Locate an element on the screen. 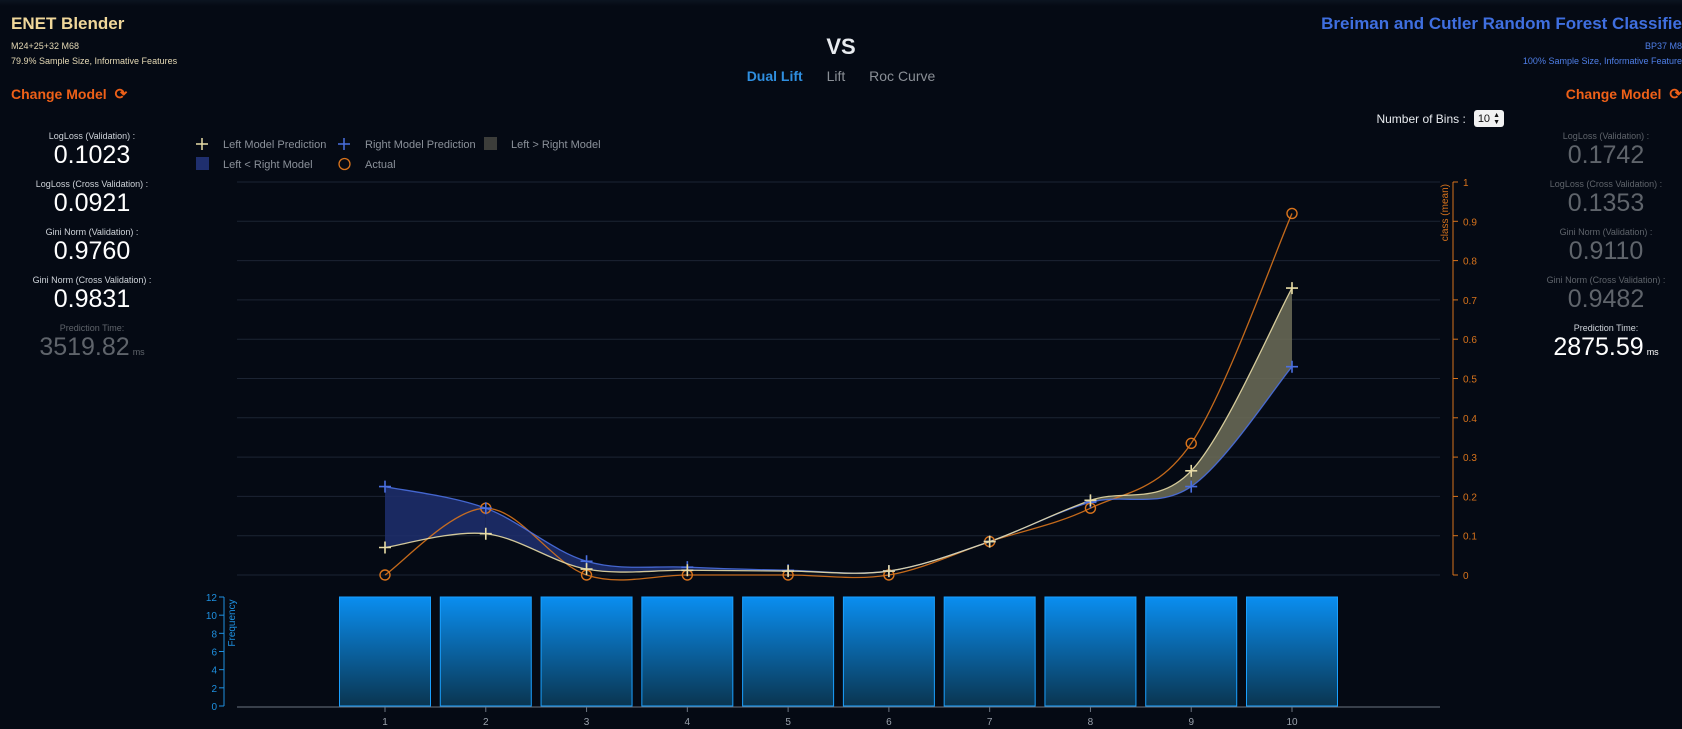 The height and width of the screenshot is (729, 1682). x-tick-label: 4 is located at coordinates (688, 722).